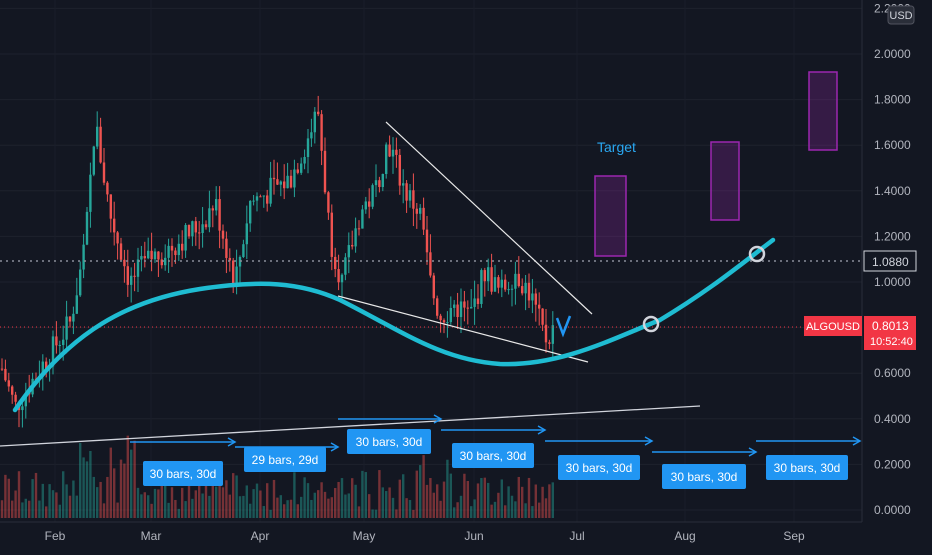  I want to click on countdown-timer: 10:52:40, so click(891, 342).